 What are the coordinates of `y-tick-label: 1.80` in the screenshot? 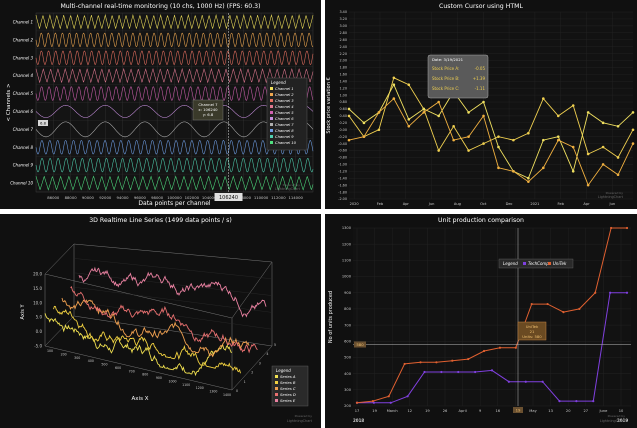 It's located at (343, 68).